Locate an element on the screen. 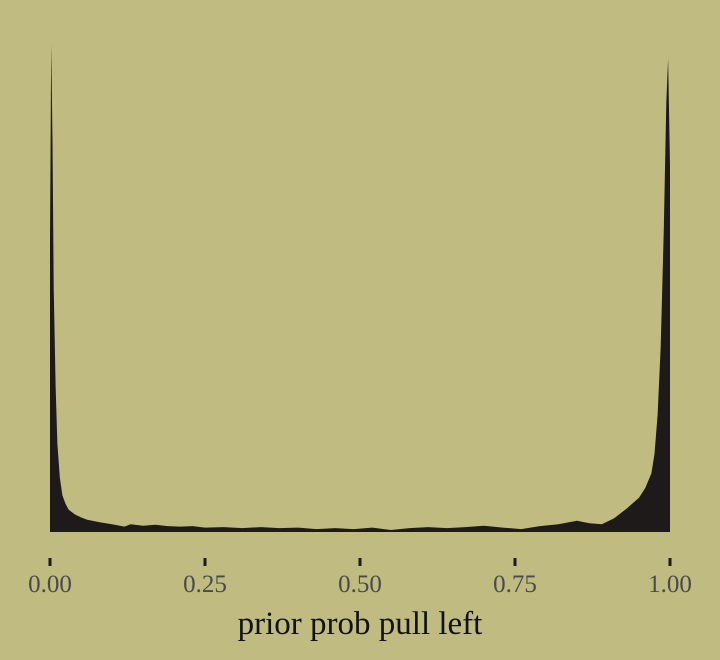 This screenshot has width=720, height=660. x-axis-title: prior prob pull left is located at coordinates (360, 624).